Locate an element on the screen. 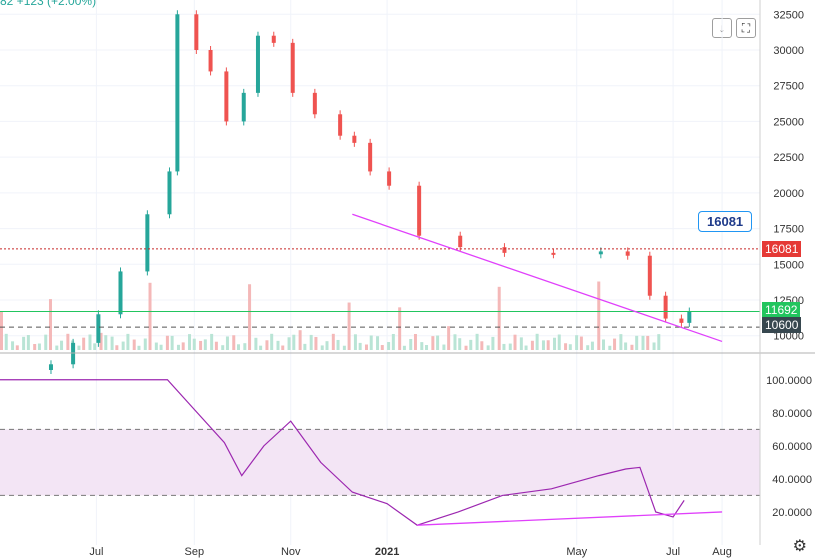 This screenshot has width=815, height=559. y-tick-label: 22500 is located at coordinates (788, 158).